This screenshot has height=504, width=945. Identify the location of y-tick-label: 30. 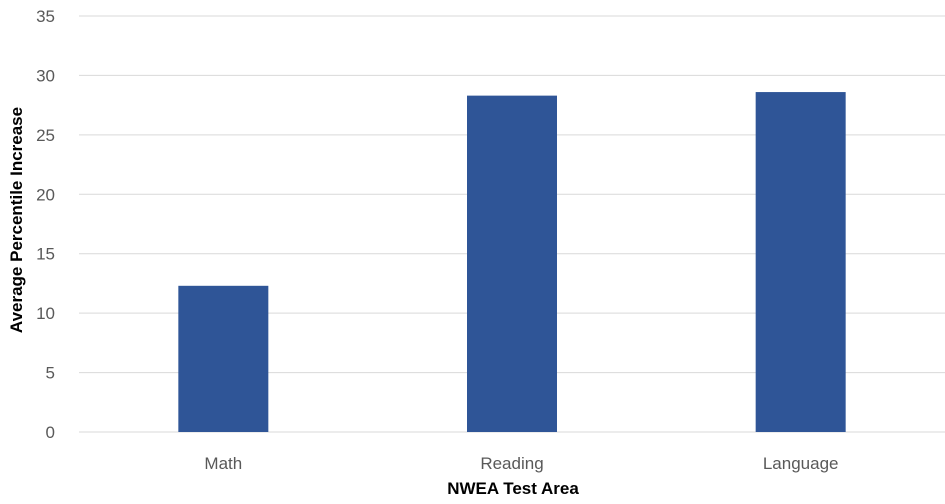
(45, 75).